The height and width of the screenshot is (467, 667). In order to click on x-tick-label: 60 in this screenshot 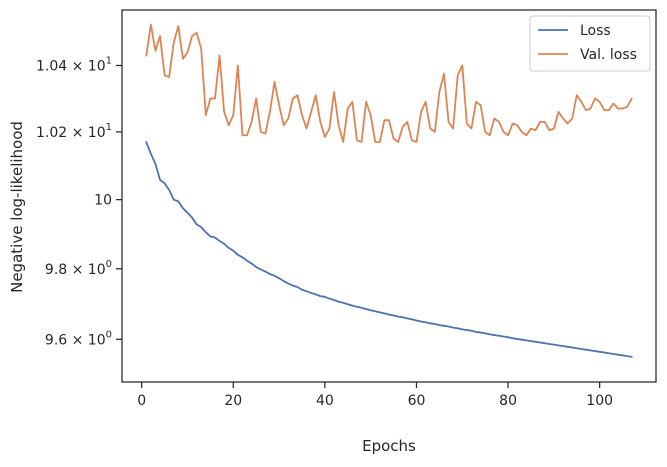, I will do `click(417, 401)`.